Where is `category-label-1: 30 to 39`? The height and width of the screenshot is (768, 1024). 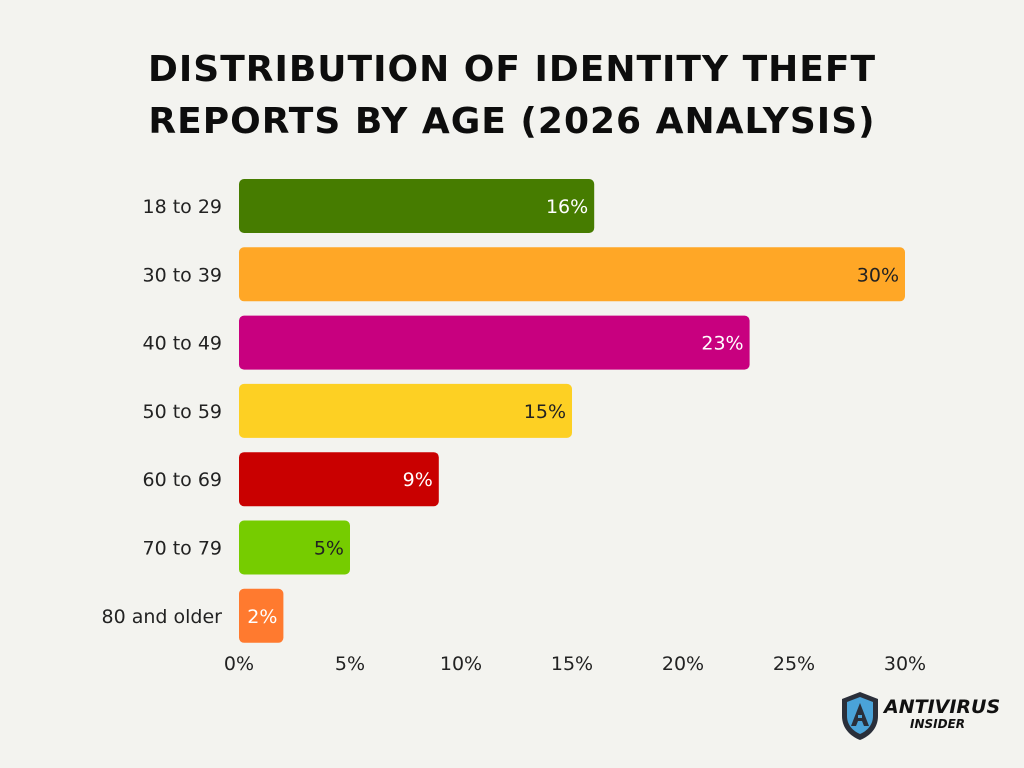
category-label-1: 30 to 39 is located at coordinates (182, 275).